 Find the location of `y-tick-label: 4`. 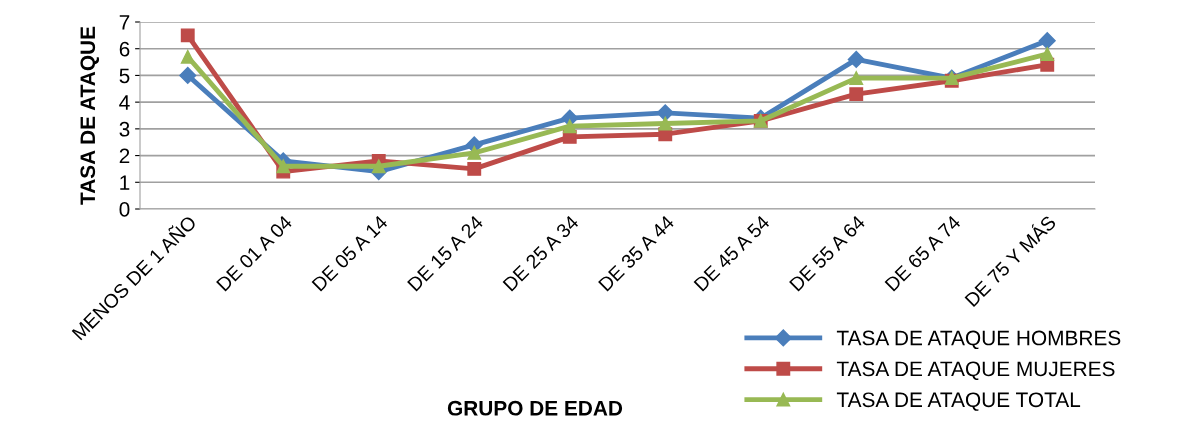

y-tick-label: 4 is located at coordinates (124, 102).